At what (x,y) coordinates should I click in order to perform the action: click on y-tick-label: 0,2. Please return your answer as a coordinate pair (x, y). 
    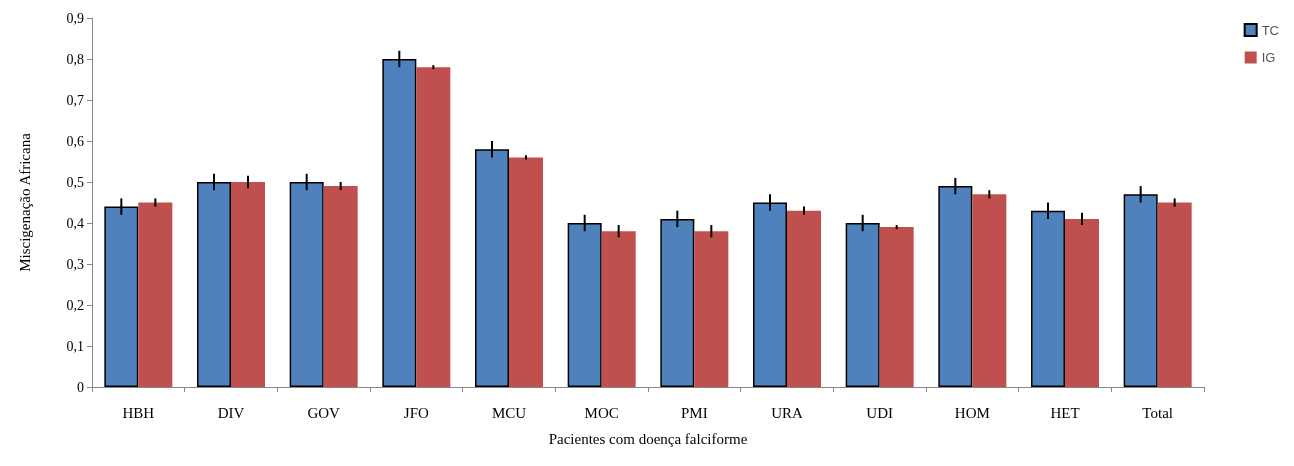
    Looking at the image, I should click on (75, 305).